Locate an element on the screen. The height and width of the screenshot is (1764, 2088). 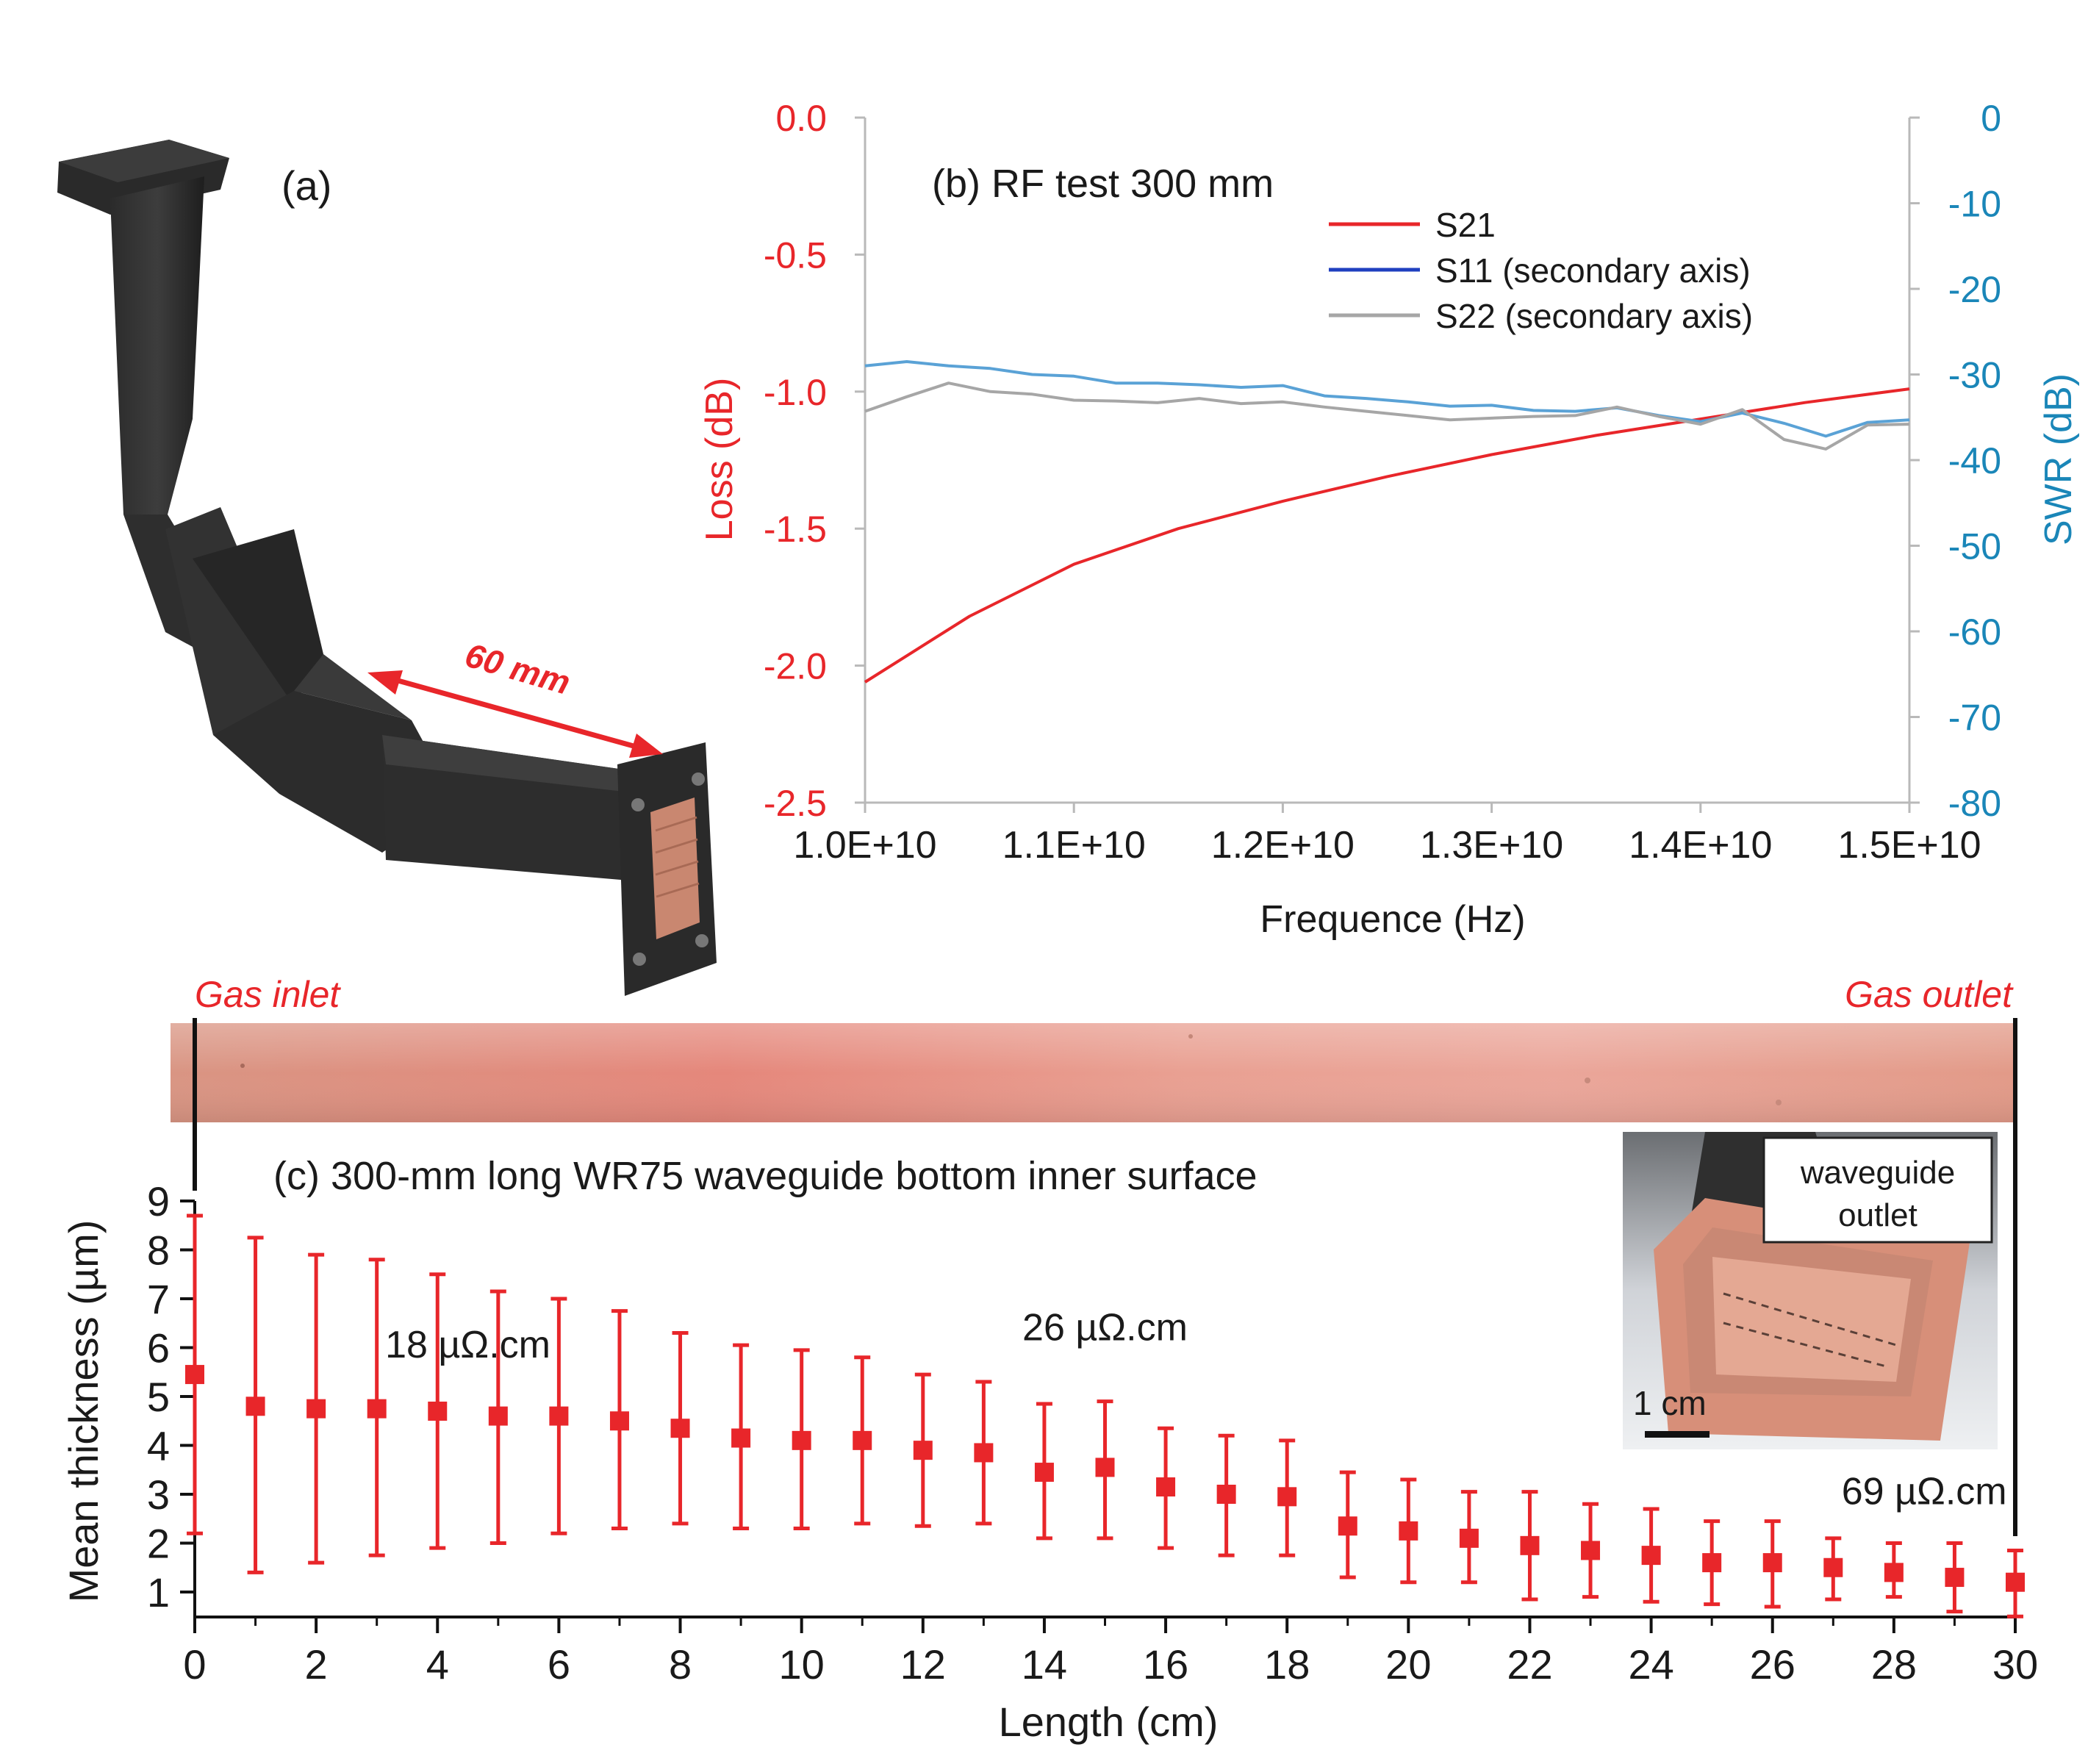
gas-outlet-label: Gas outlet is located at coordinates (1930, 994).